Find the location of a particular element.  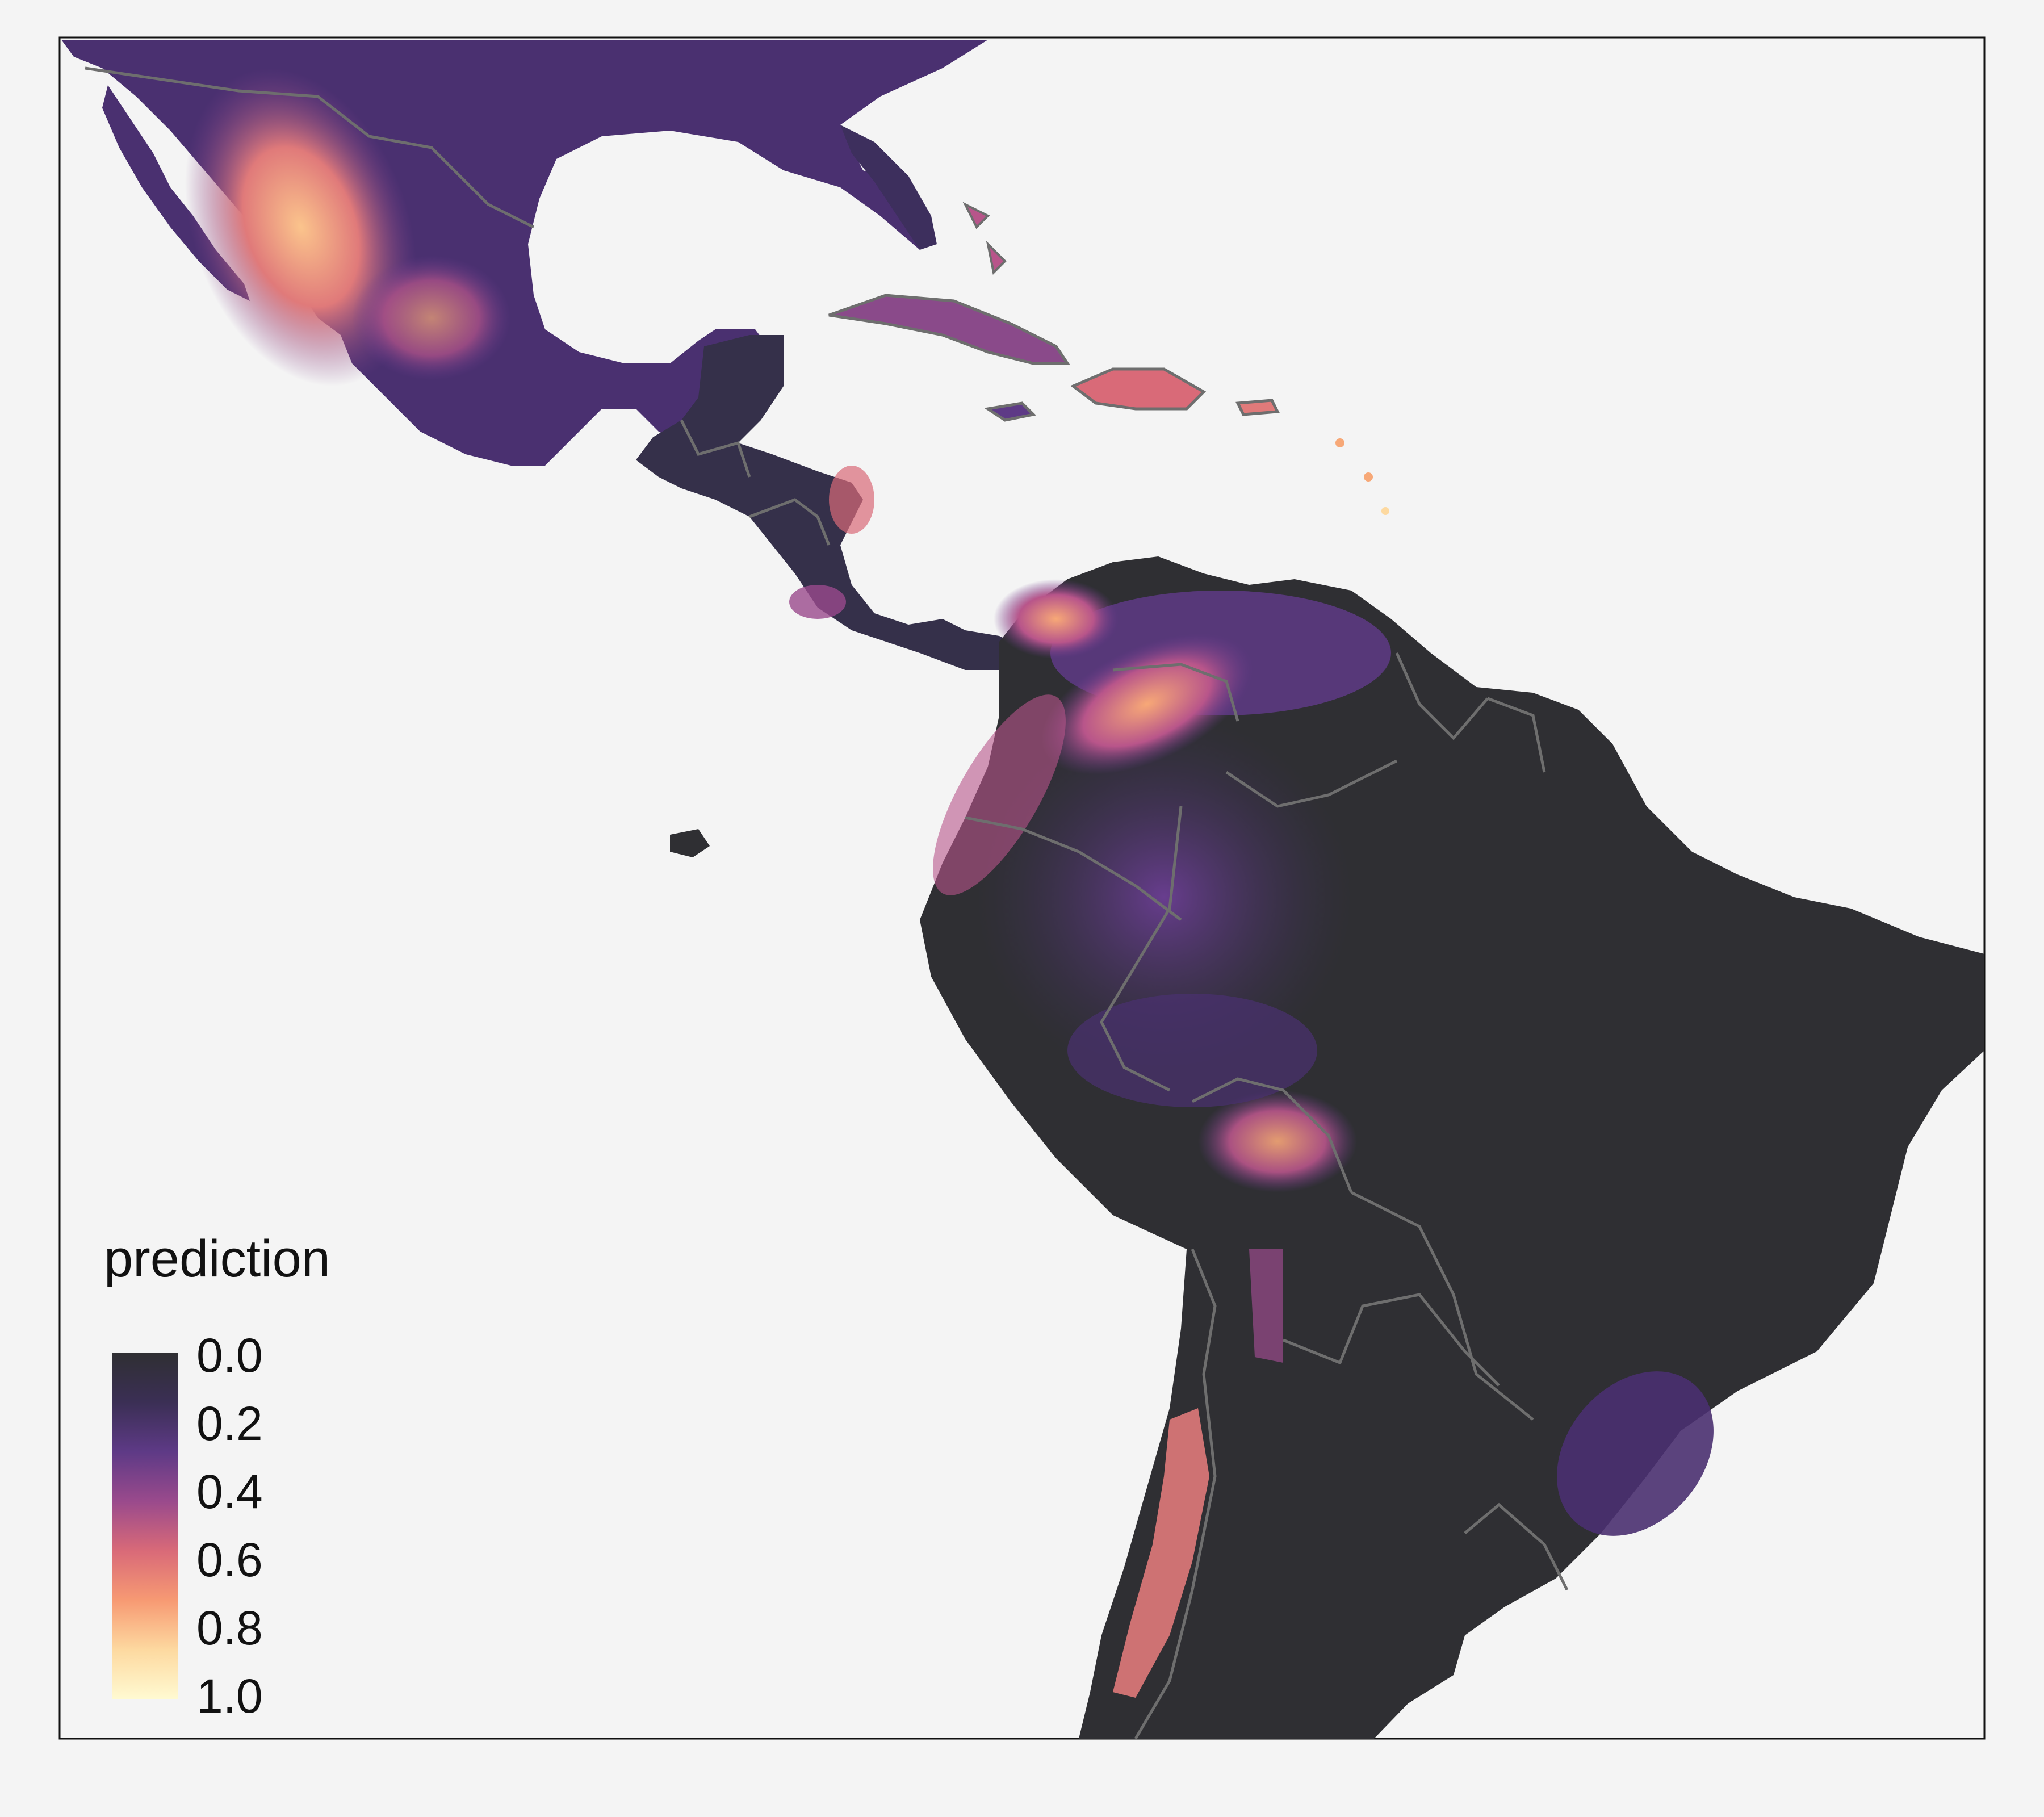

legend-colorbar is located at coordinates (145, 1526).